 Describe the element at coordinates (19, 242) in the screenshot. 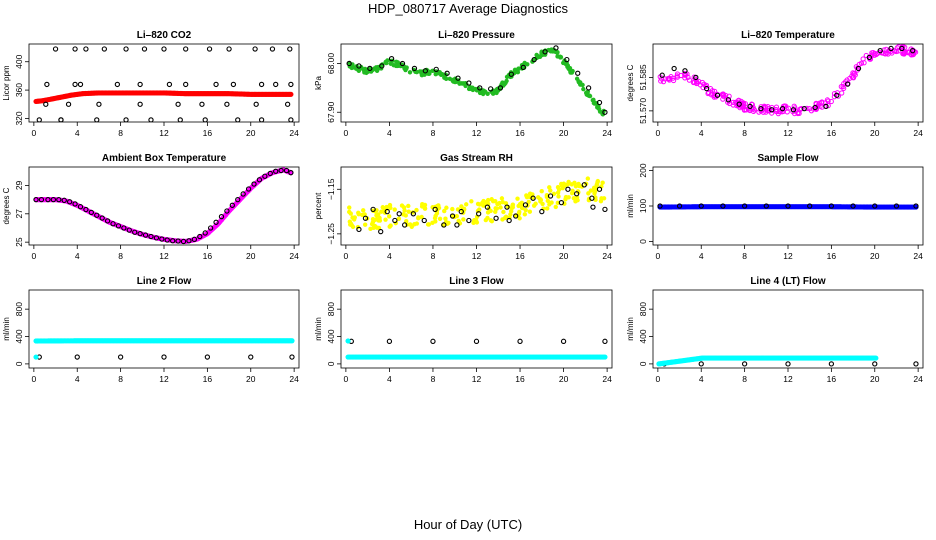

I see `y-tick-label: 25` at that location.